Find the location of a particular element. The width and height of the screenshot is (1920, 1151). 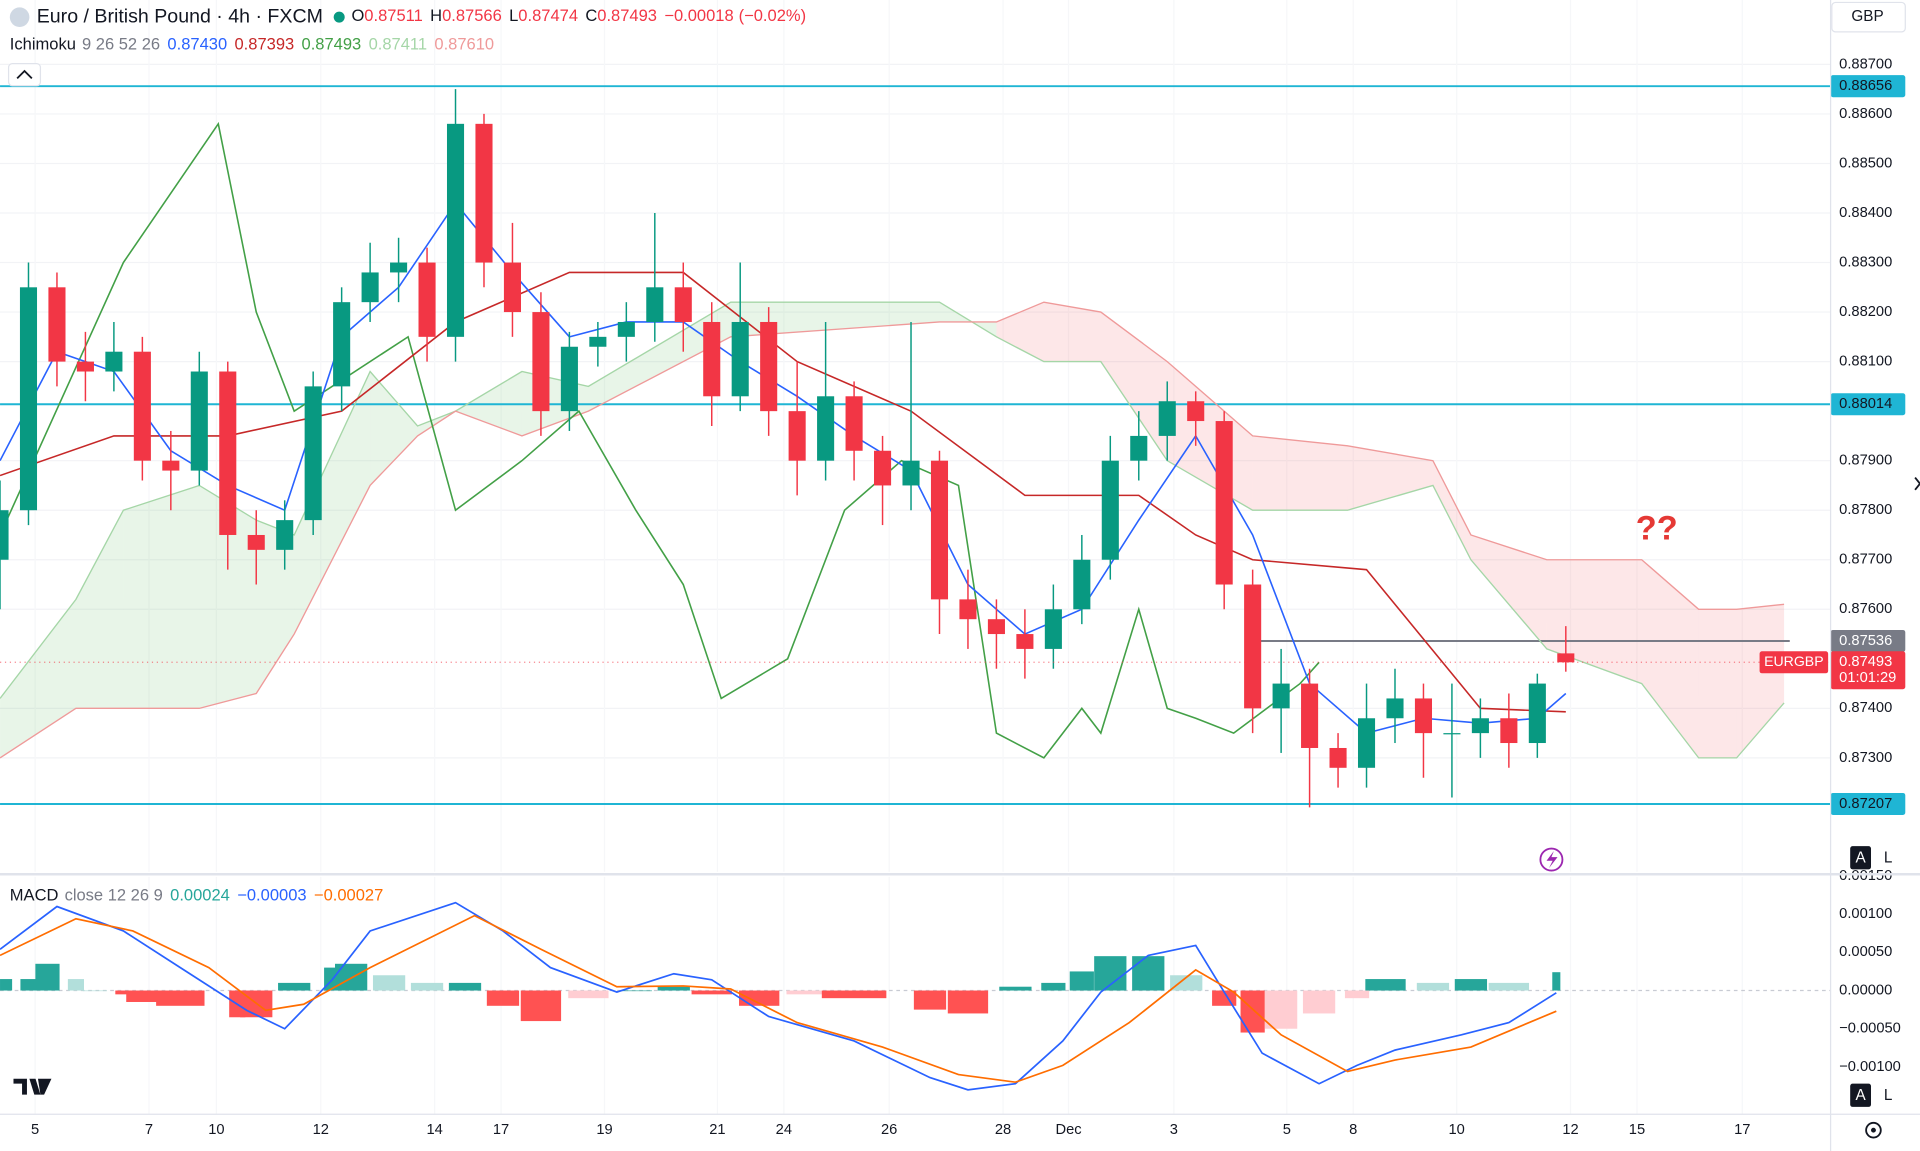

symbol-label: EURGBP is located at coordinates (1793, 661).